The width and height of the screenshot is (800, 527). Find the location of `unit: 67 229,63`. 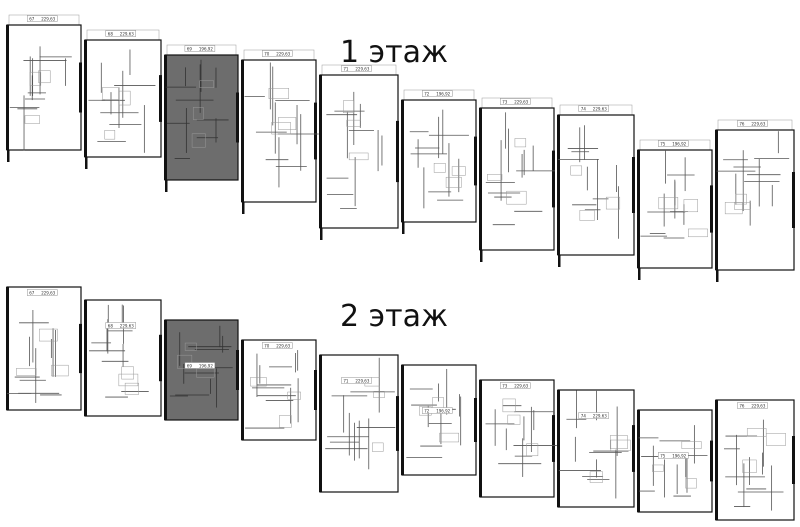

unit: 67 229,63 is located at coordinates (44, 88).